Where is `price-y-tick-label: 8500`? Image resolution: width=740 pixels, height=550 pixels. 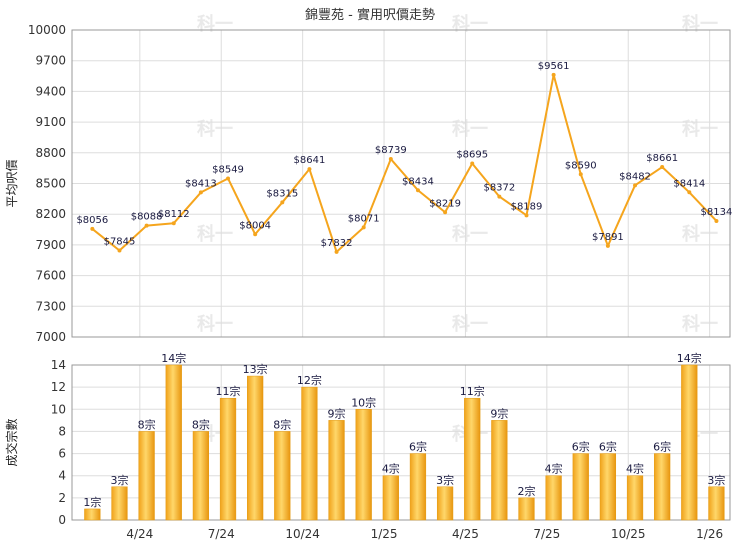
price-y-tick-label: 8500 is located at coordinates (50, 184).